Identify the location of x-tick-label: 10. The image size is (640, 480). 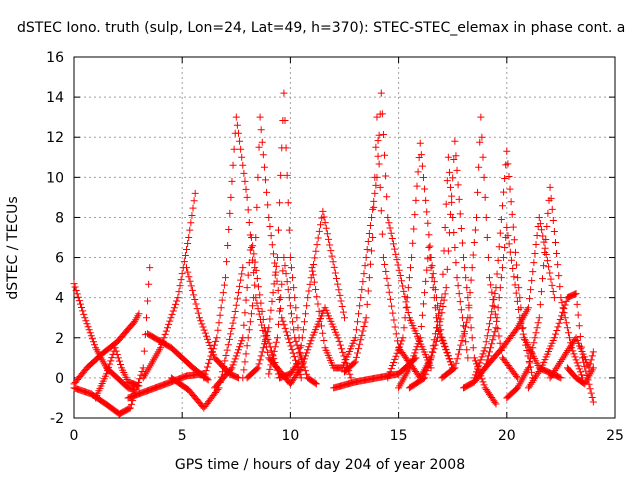
(290, 436).